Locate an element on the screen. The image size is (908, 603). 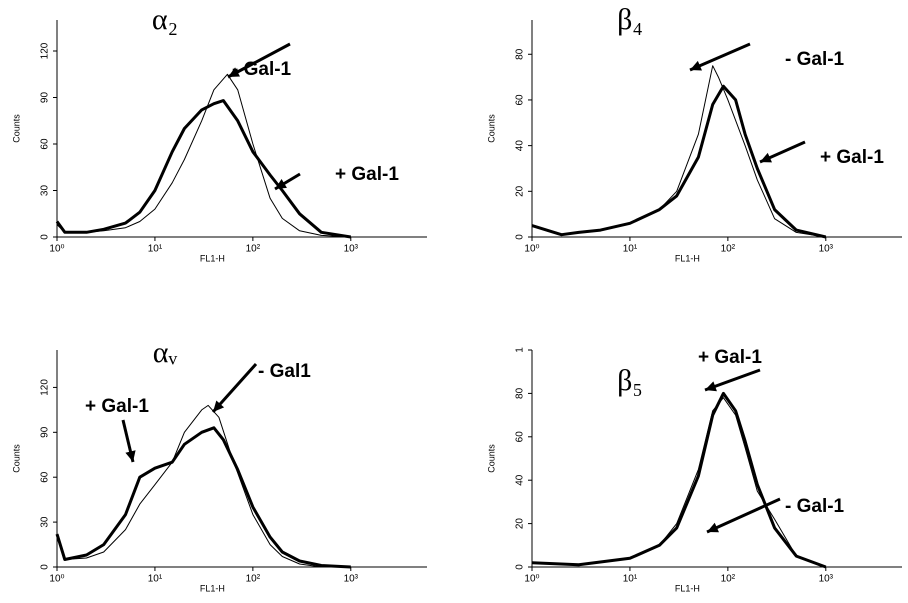
y-tick-label: 1 is located at coordinates (520, 350).